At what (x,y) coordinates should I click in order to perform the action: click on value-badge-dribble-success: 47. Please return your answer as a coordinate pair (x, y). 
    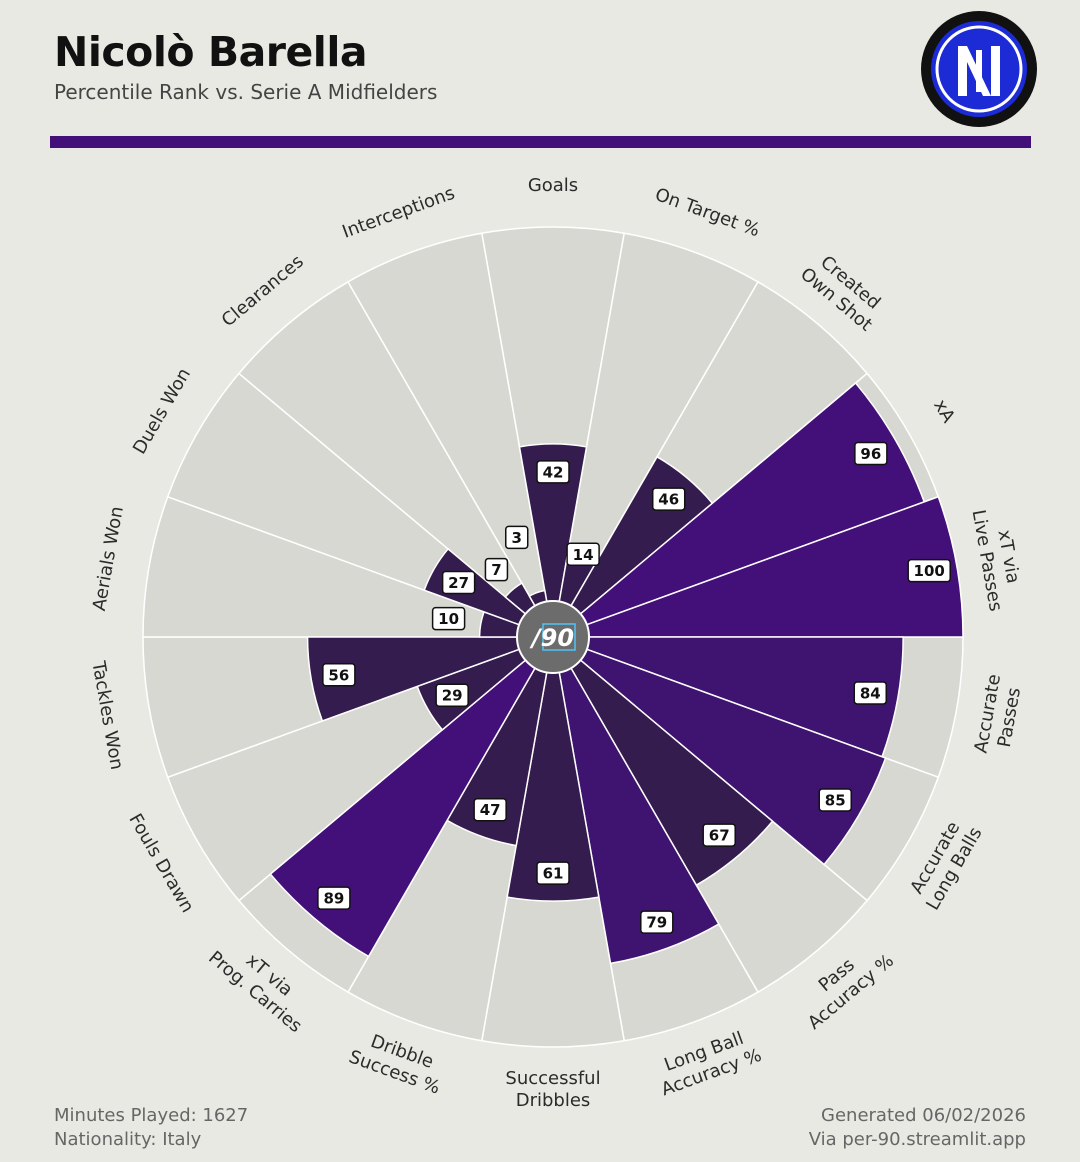
    Looking at the image, I should click on (490, 809).